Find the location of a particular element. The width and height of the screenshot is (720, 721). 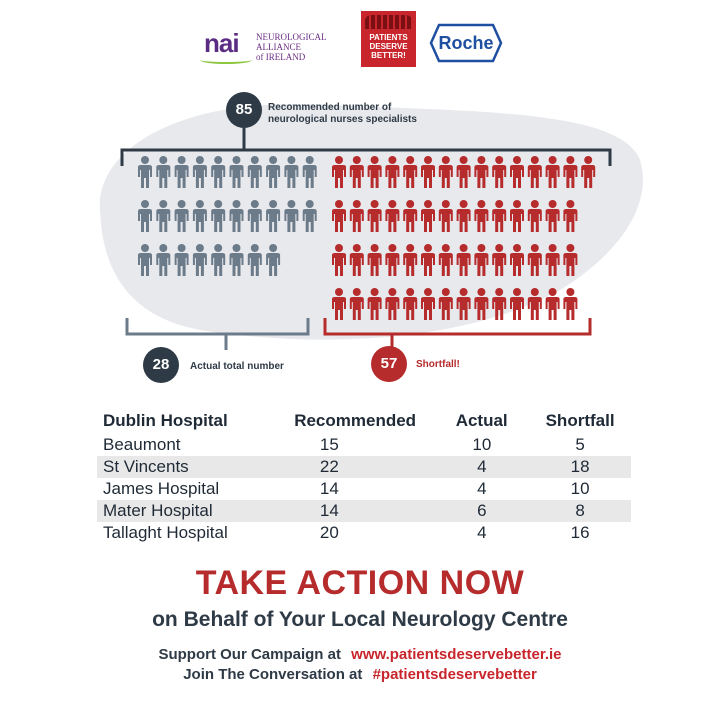

actual-count-badge: 28 is located at coordinates (161, 365).